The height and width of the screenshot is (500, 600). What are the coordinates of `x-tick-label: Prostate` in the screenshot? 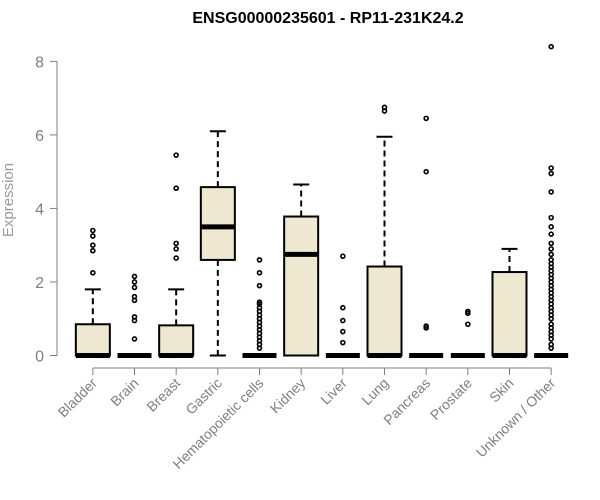 It's located at (451, 399).